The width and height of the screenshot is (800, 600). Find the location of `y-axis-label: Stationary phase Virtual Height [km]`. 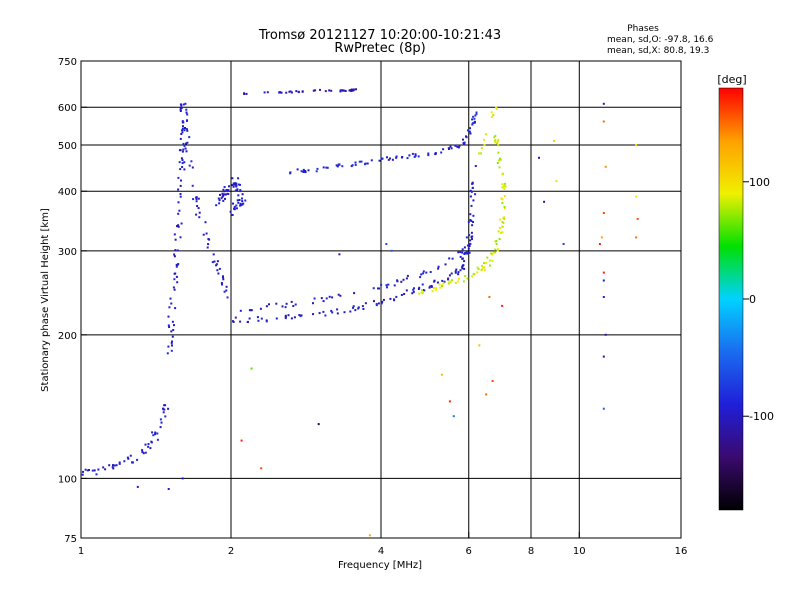

y-axis-label: Stationary phase Virtual Height [km] is located at coordinates (45, 300).